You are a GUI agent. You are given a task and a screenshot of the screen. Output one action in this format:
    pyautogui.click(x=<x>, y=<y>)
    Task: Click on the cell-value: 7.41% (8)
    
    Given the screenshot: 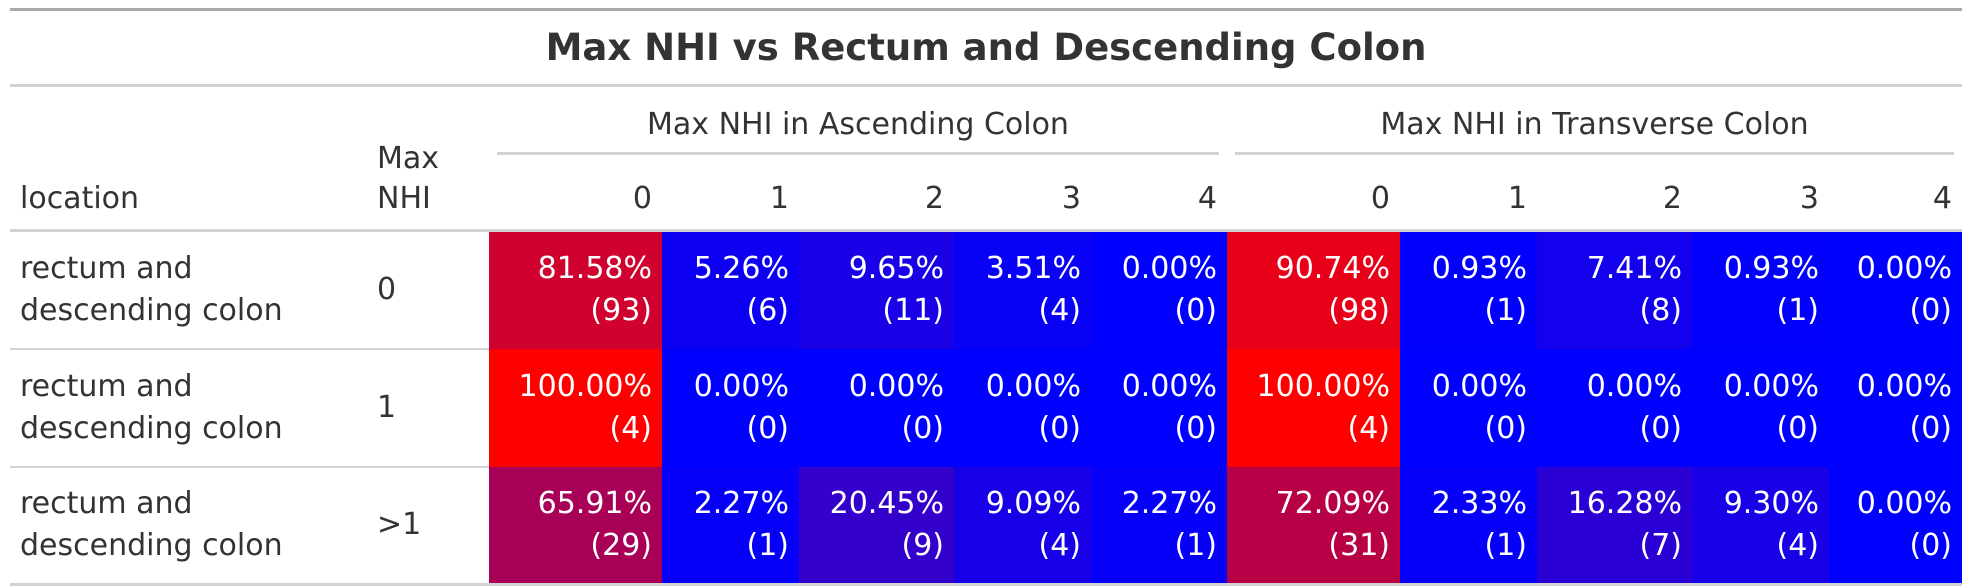 What is the action you would take?
    pyautogui.click(x=1634, y=290)
    